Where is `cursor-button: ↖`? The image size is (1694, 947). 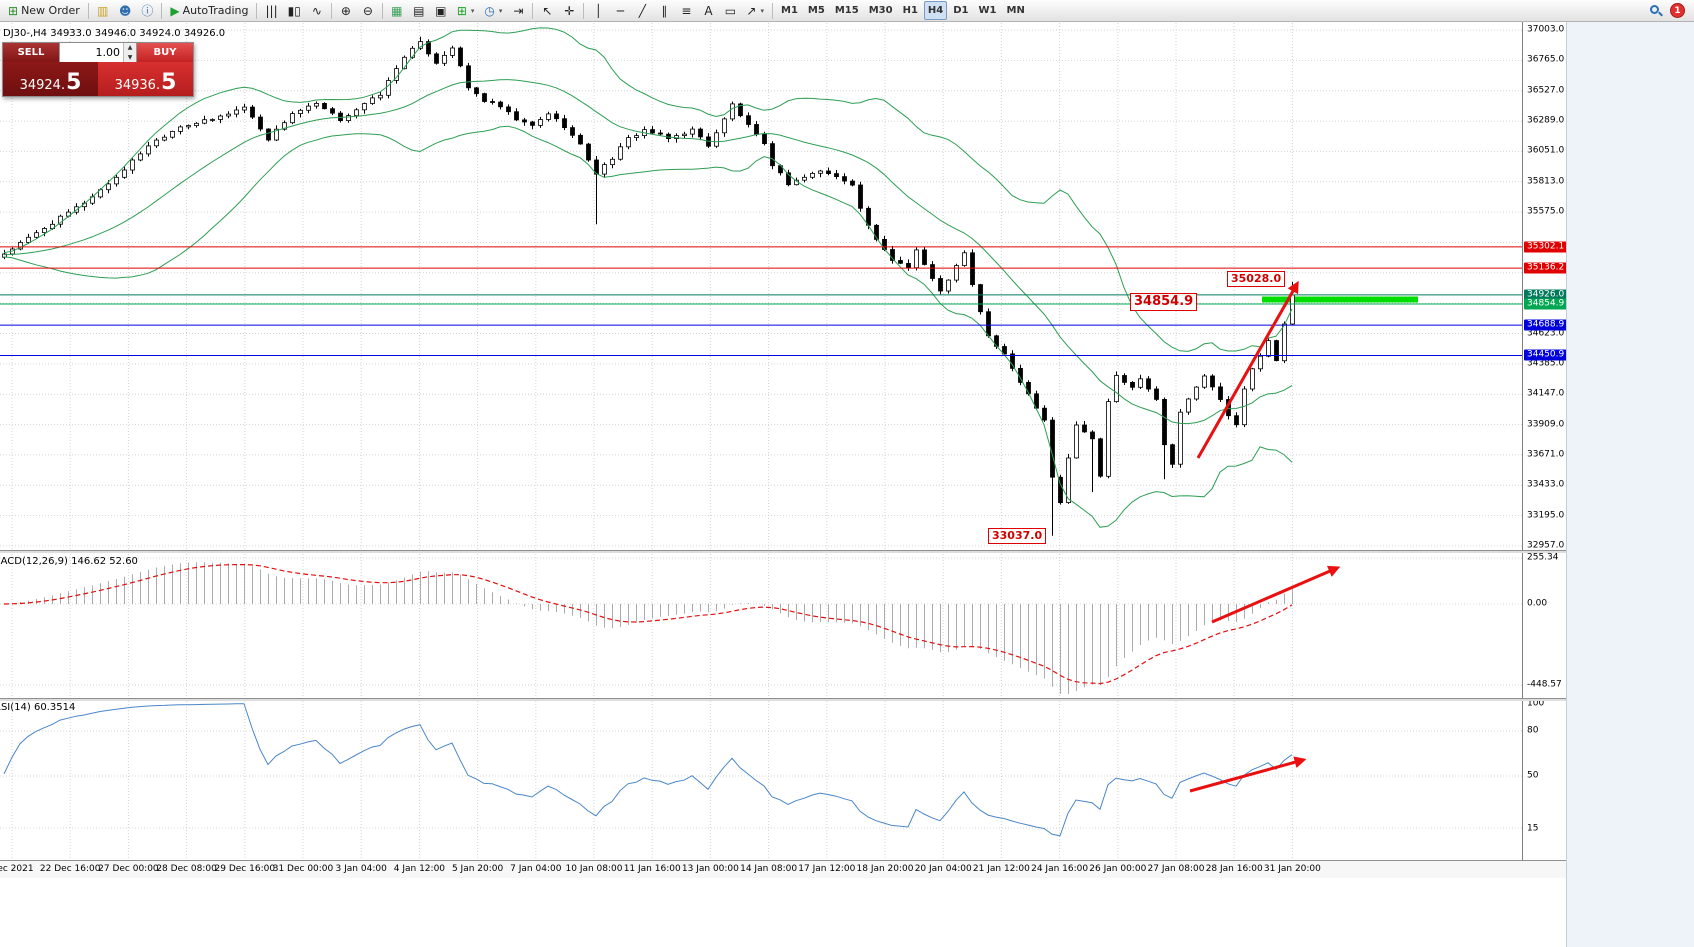 cursor-button: ↖ is located at coordinates (547, 10).